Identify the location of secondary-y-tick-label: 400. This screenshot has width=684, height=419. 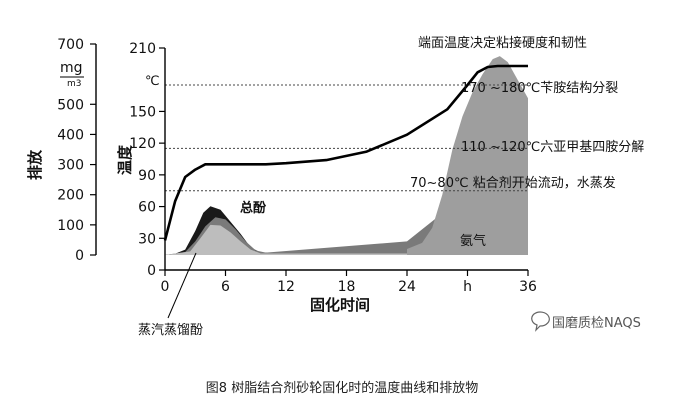
(70, 135).